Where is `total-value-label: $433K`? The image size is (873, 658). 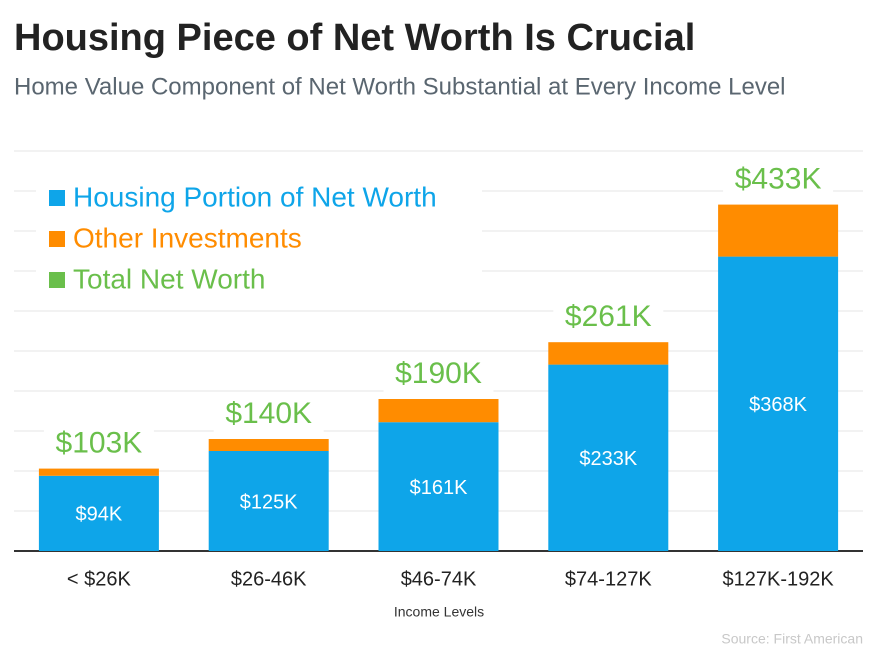 total-value-label: $433K is located at coordinates (778, 179).